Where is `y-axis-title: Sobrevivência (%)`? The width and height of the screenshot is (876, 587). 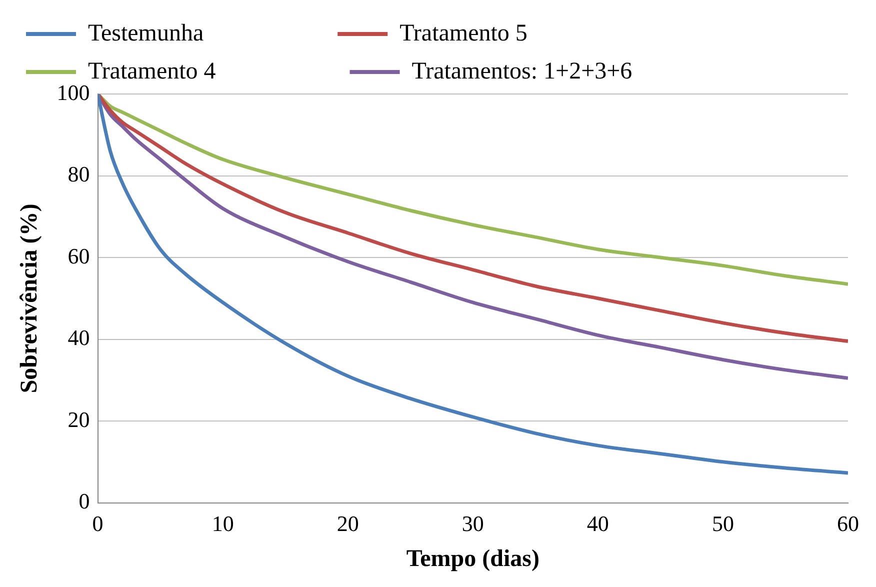 y-axis-title: Sobrevivência (%) is located at coordinates (29, 299).